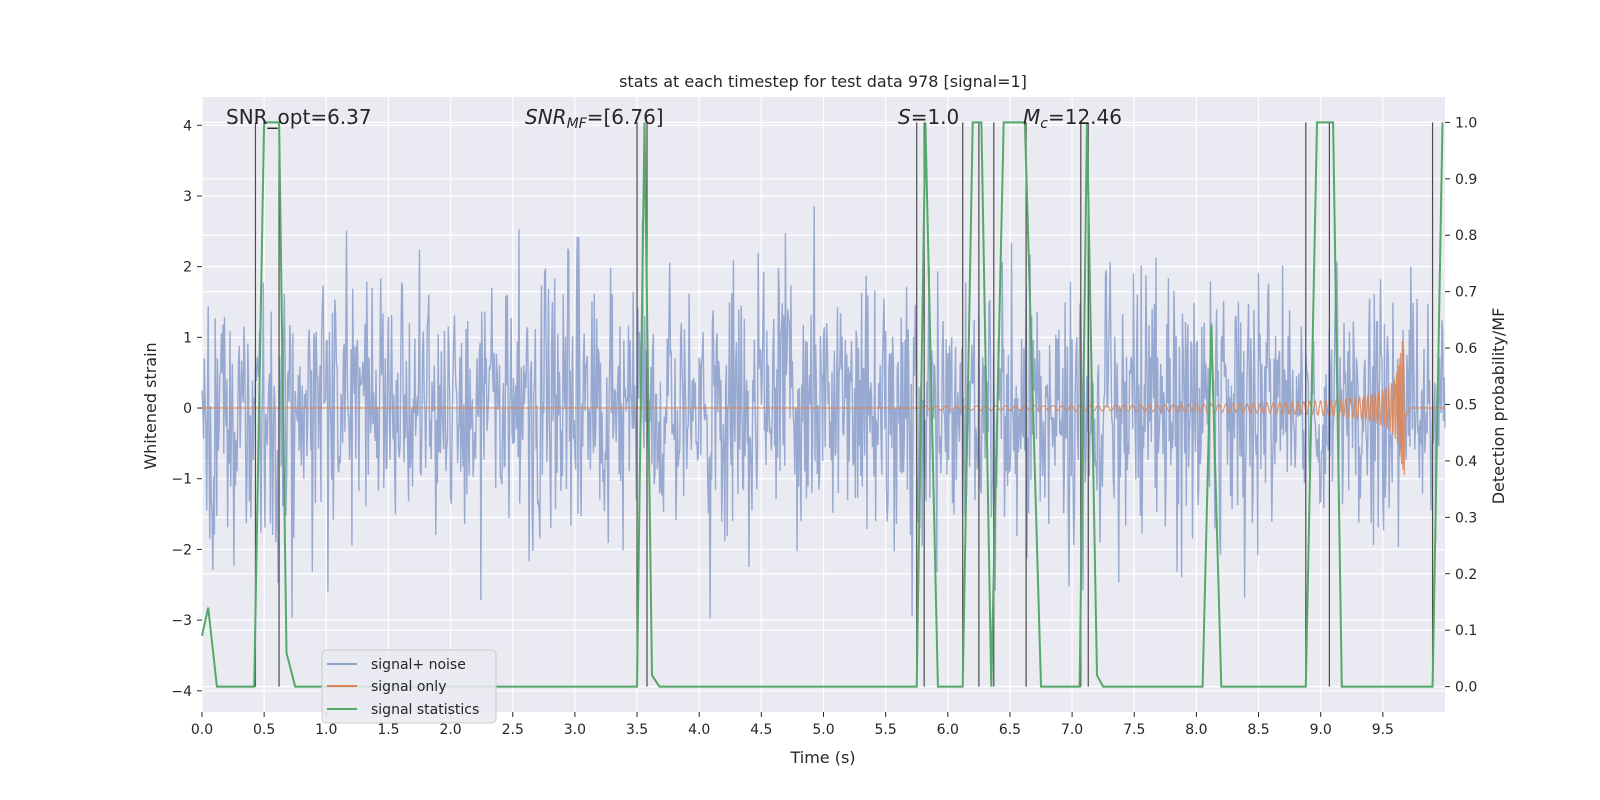 The height and width of the screenshot is (800, 1600). I want to click on x-tick-label: 5.0, so click(823, 730).